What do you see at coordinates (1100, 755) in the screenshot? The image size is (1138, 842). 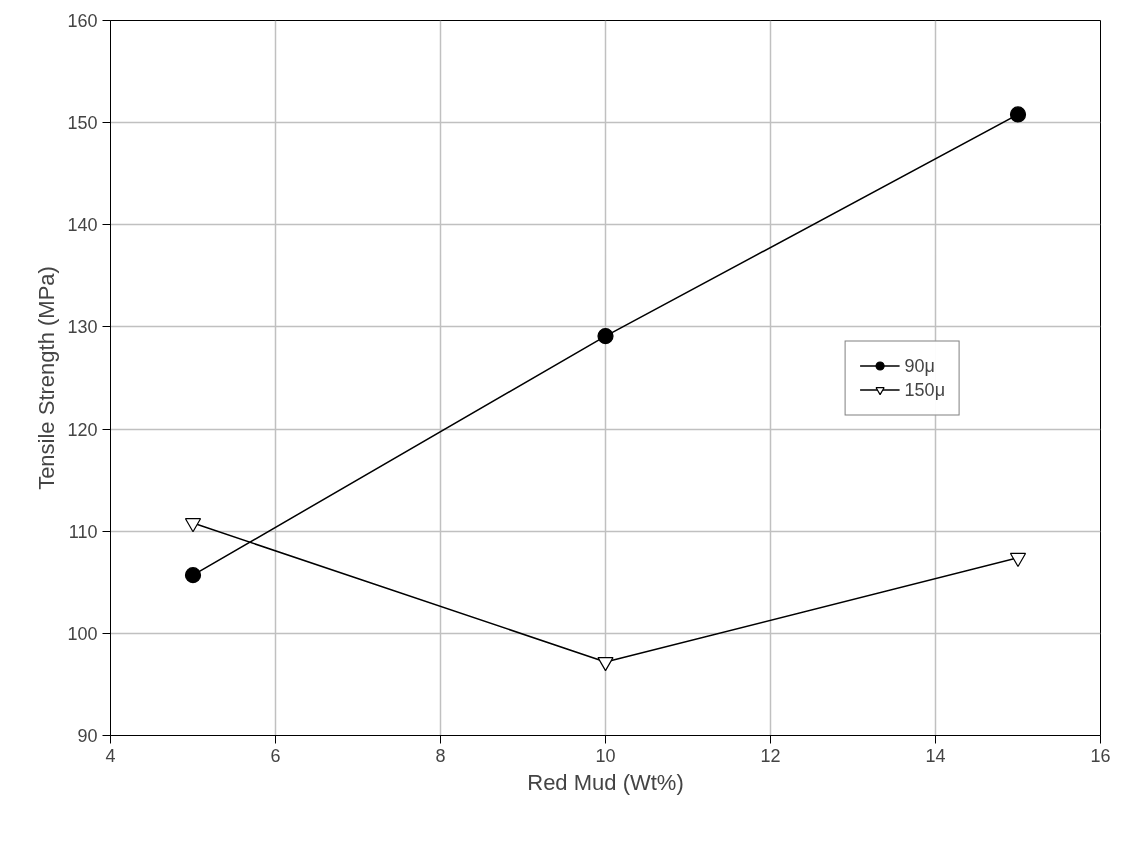 I see `x-tick-label: 16` at bounding box center [1100, 755].